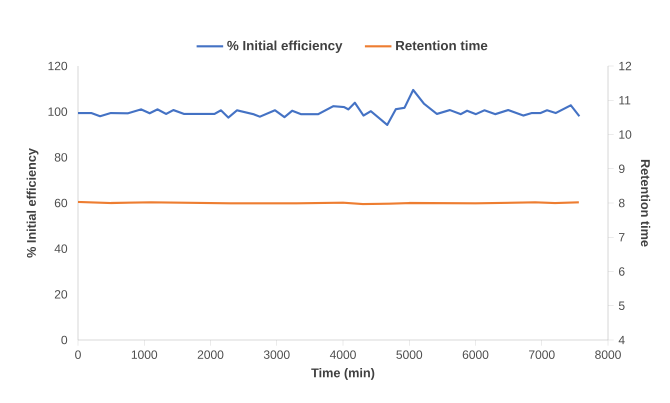 The image size is (670, 403). I want to click on y2-tick-label: 10, so click(625, 134).